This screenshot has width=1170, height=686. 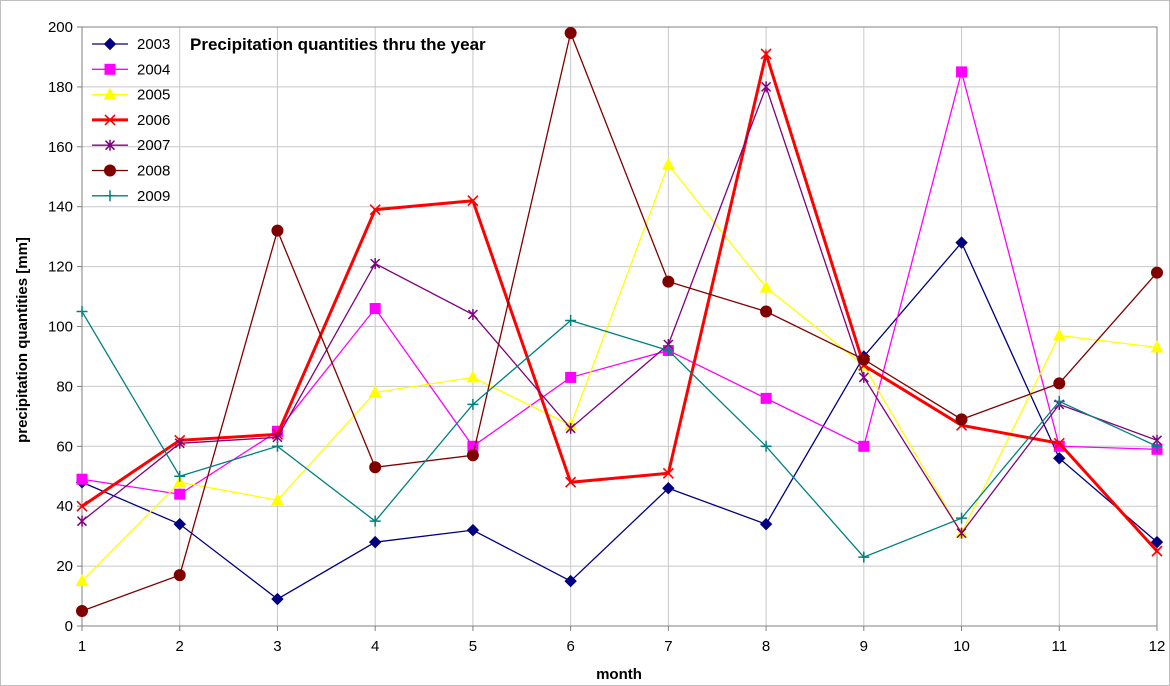 What do you see at coordinates (153, 44) in the screenshot?
I see `legend-label: 2003` at bounding box center [153, 44].